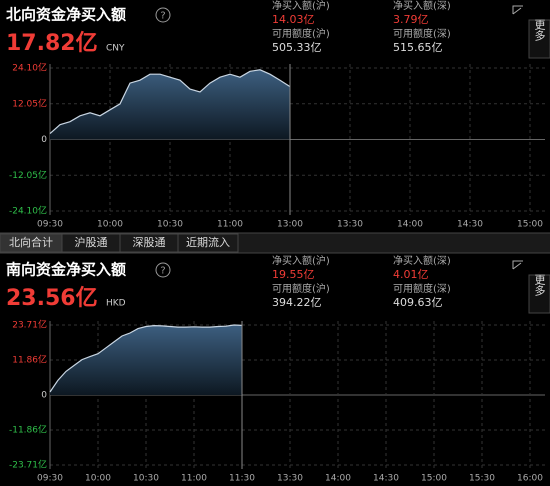  Describe the element at coordinates (28, 430) in the screenshot. I see `y-tick-label: -11.86亿` at that location.